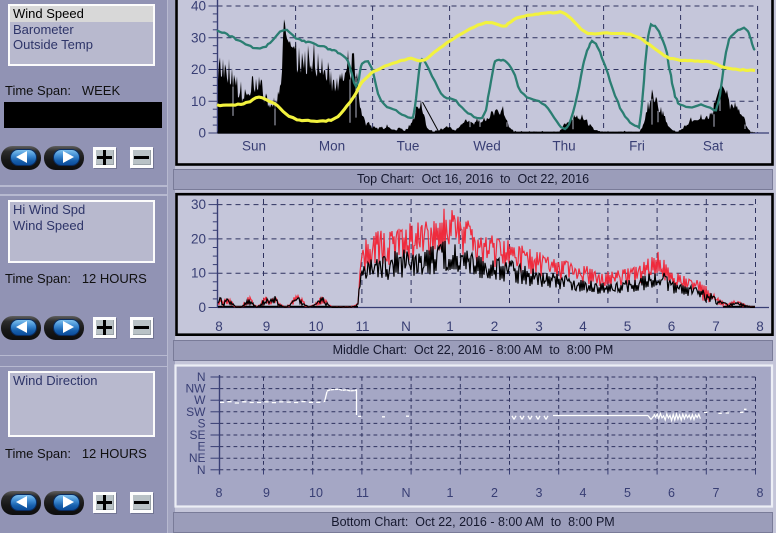 Image resolution: width=776 pixels, height=533 pixels. Describe the element at coordinates (201, 447) in the screenshot. I see `svg-text: E` at that location.